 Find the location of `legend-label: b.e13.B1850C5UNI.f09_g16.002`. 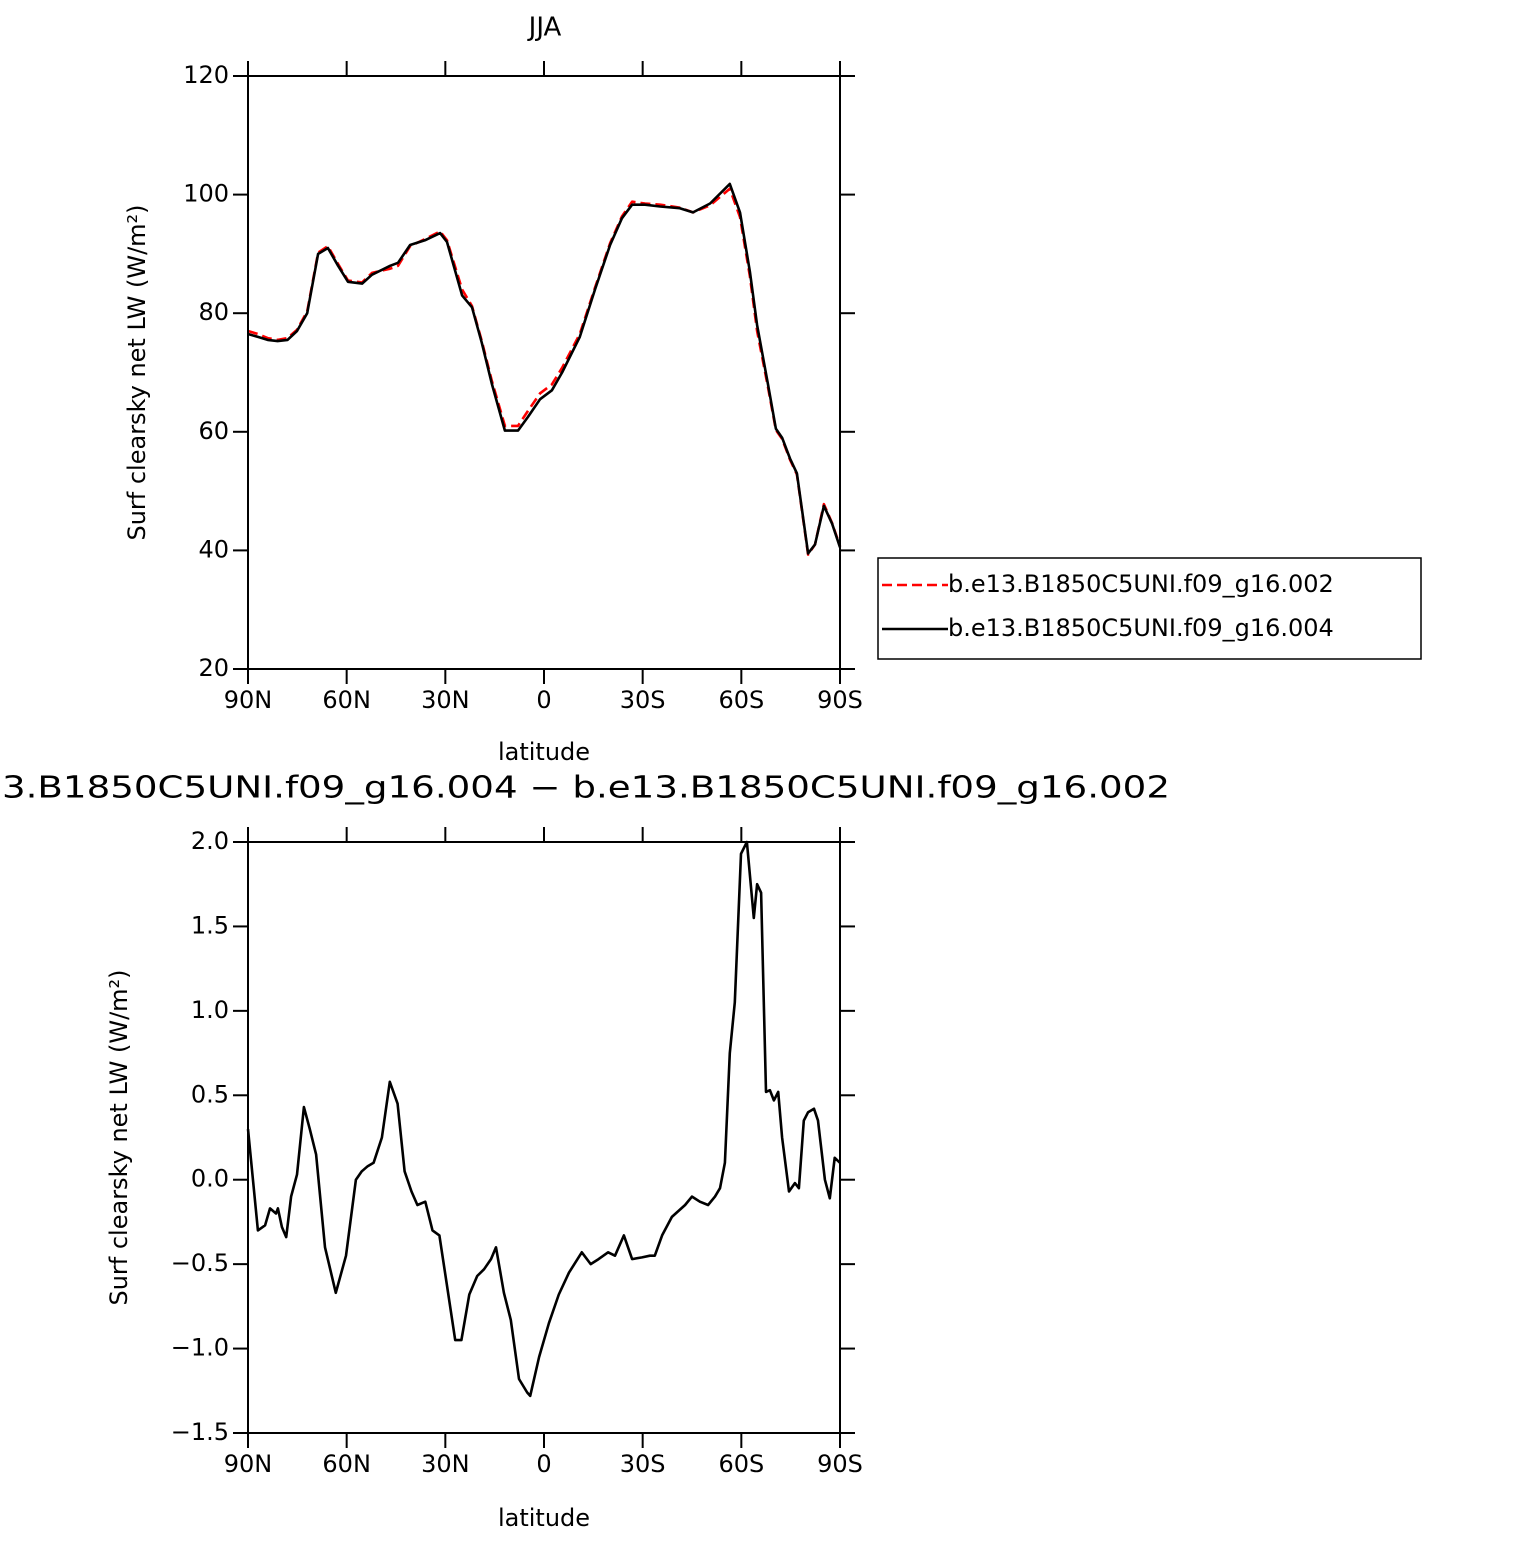

legend-label: b.e13.B1850C5UNI.f09_g16.002 is located at coordinates (1141, 584).